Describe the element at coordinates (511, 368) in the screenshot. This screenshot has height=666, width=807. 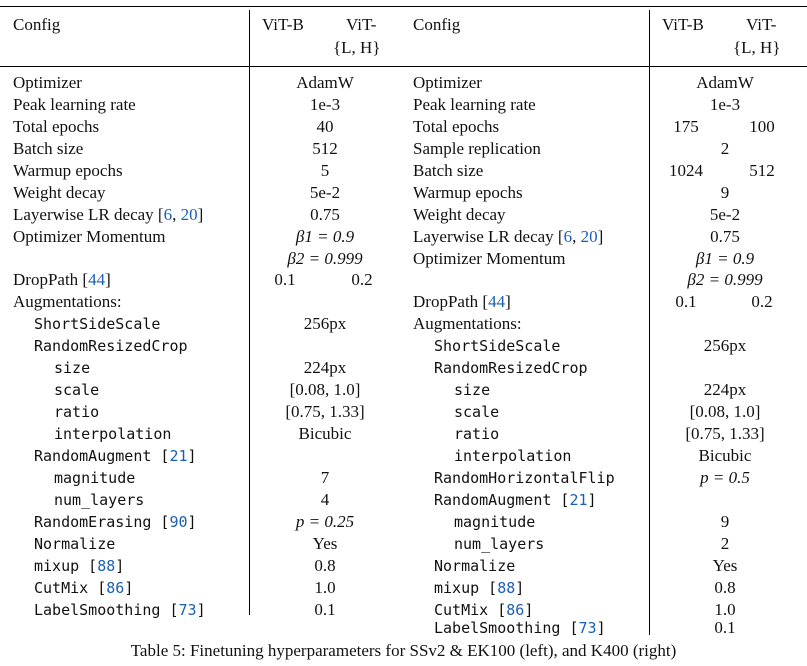
I see `table-row-label: RandomResizedCrop` at that location.